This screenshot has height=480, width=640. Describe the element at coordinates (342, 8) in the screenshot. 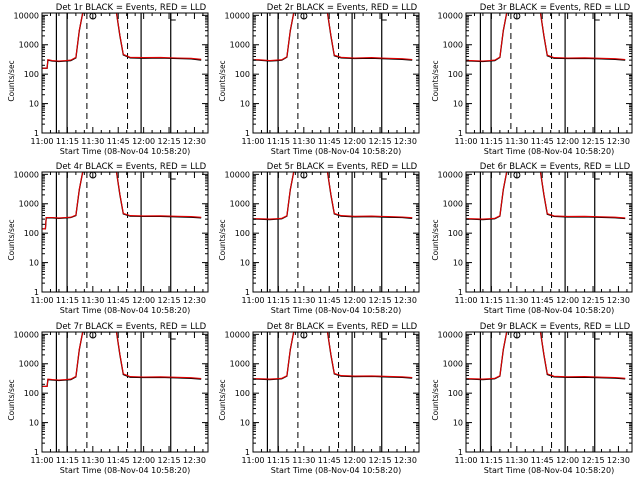

I see `panel-title: Det 2r BLACK = Events, RED = LLD` at that location.